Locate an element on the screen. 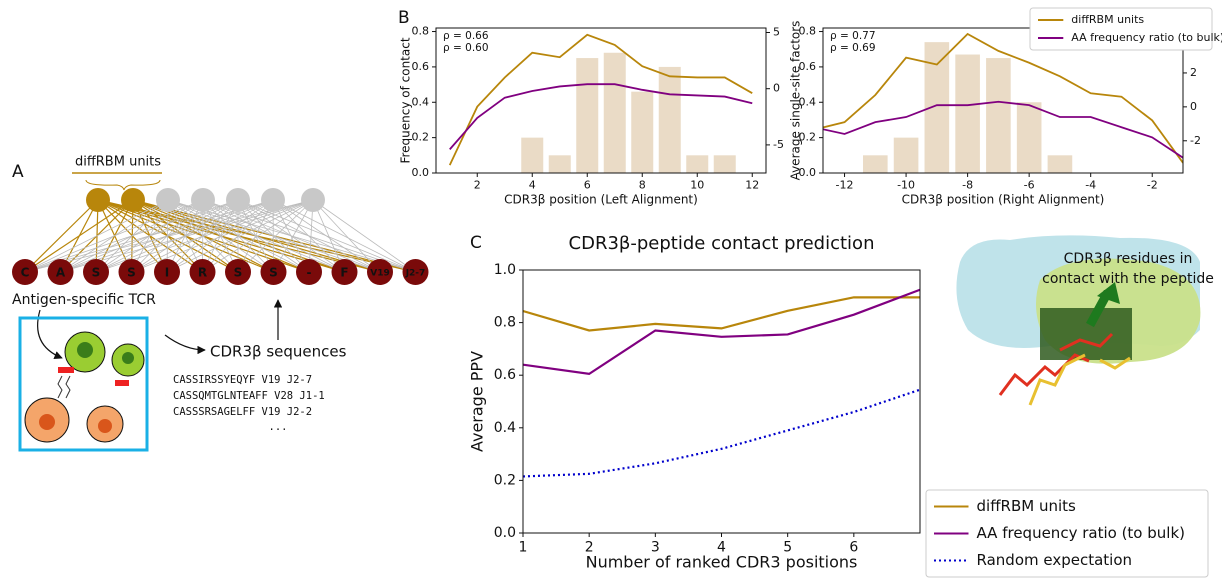 Image resolution: width=1222 pixels, height=579 pixels. sequences-label: CDR3β sequences is located at coordinates (278, 352).